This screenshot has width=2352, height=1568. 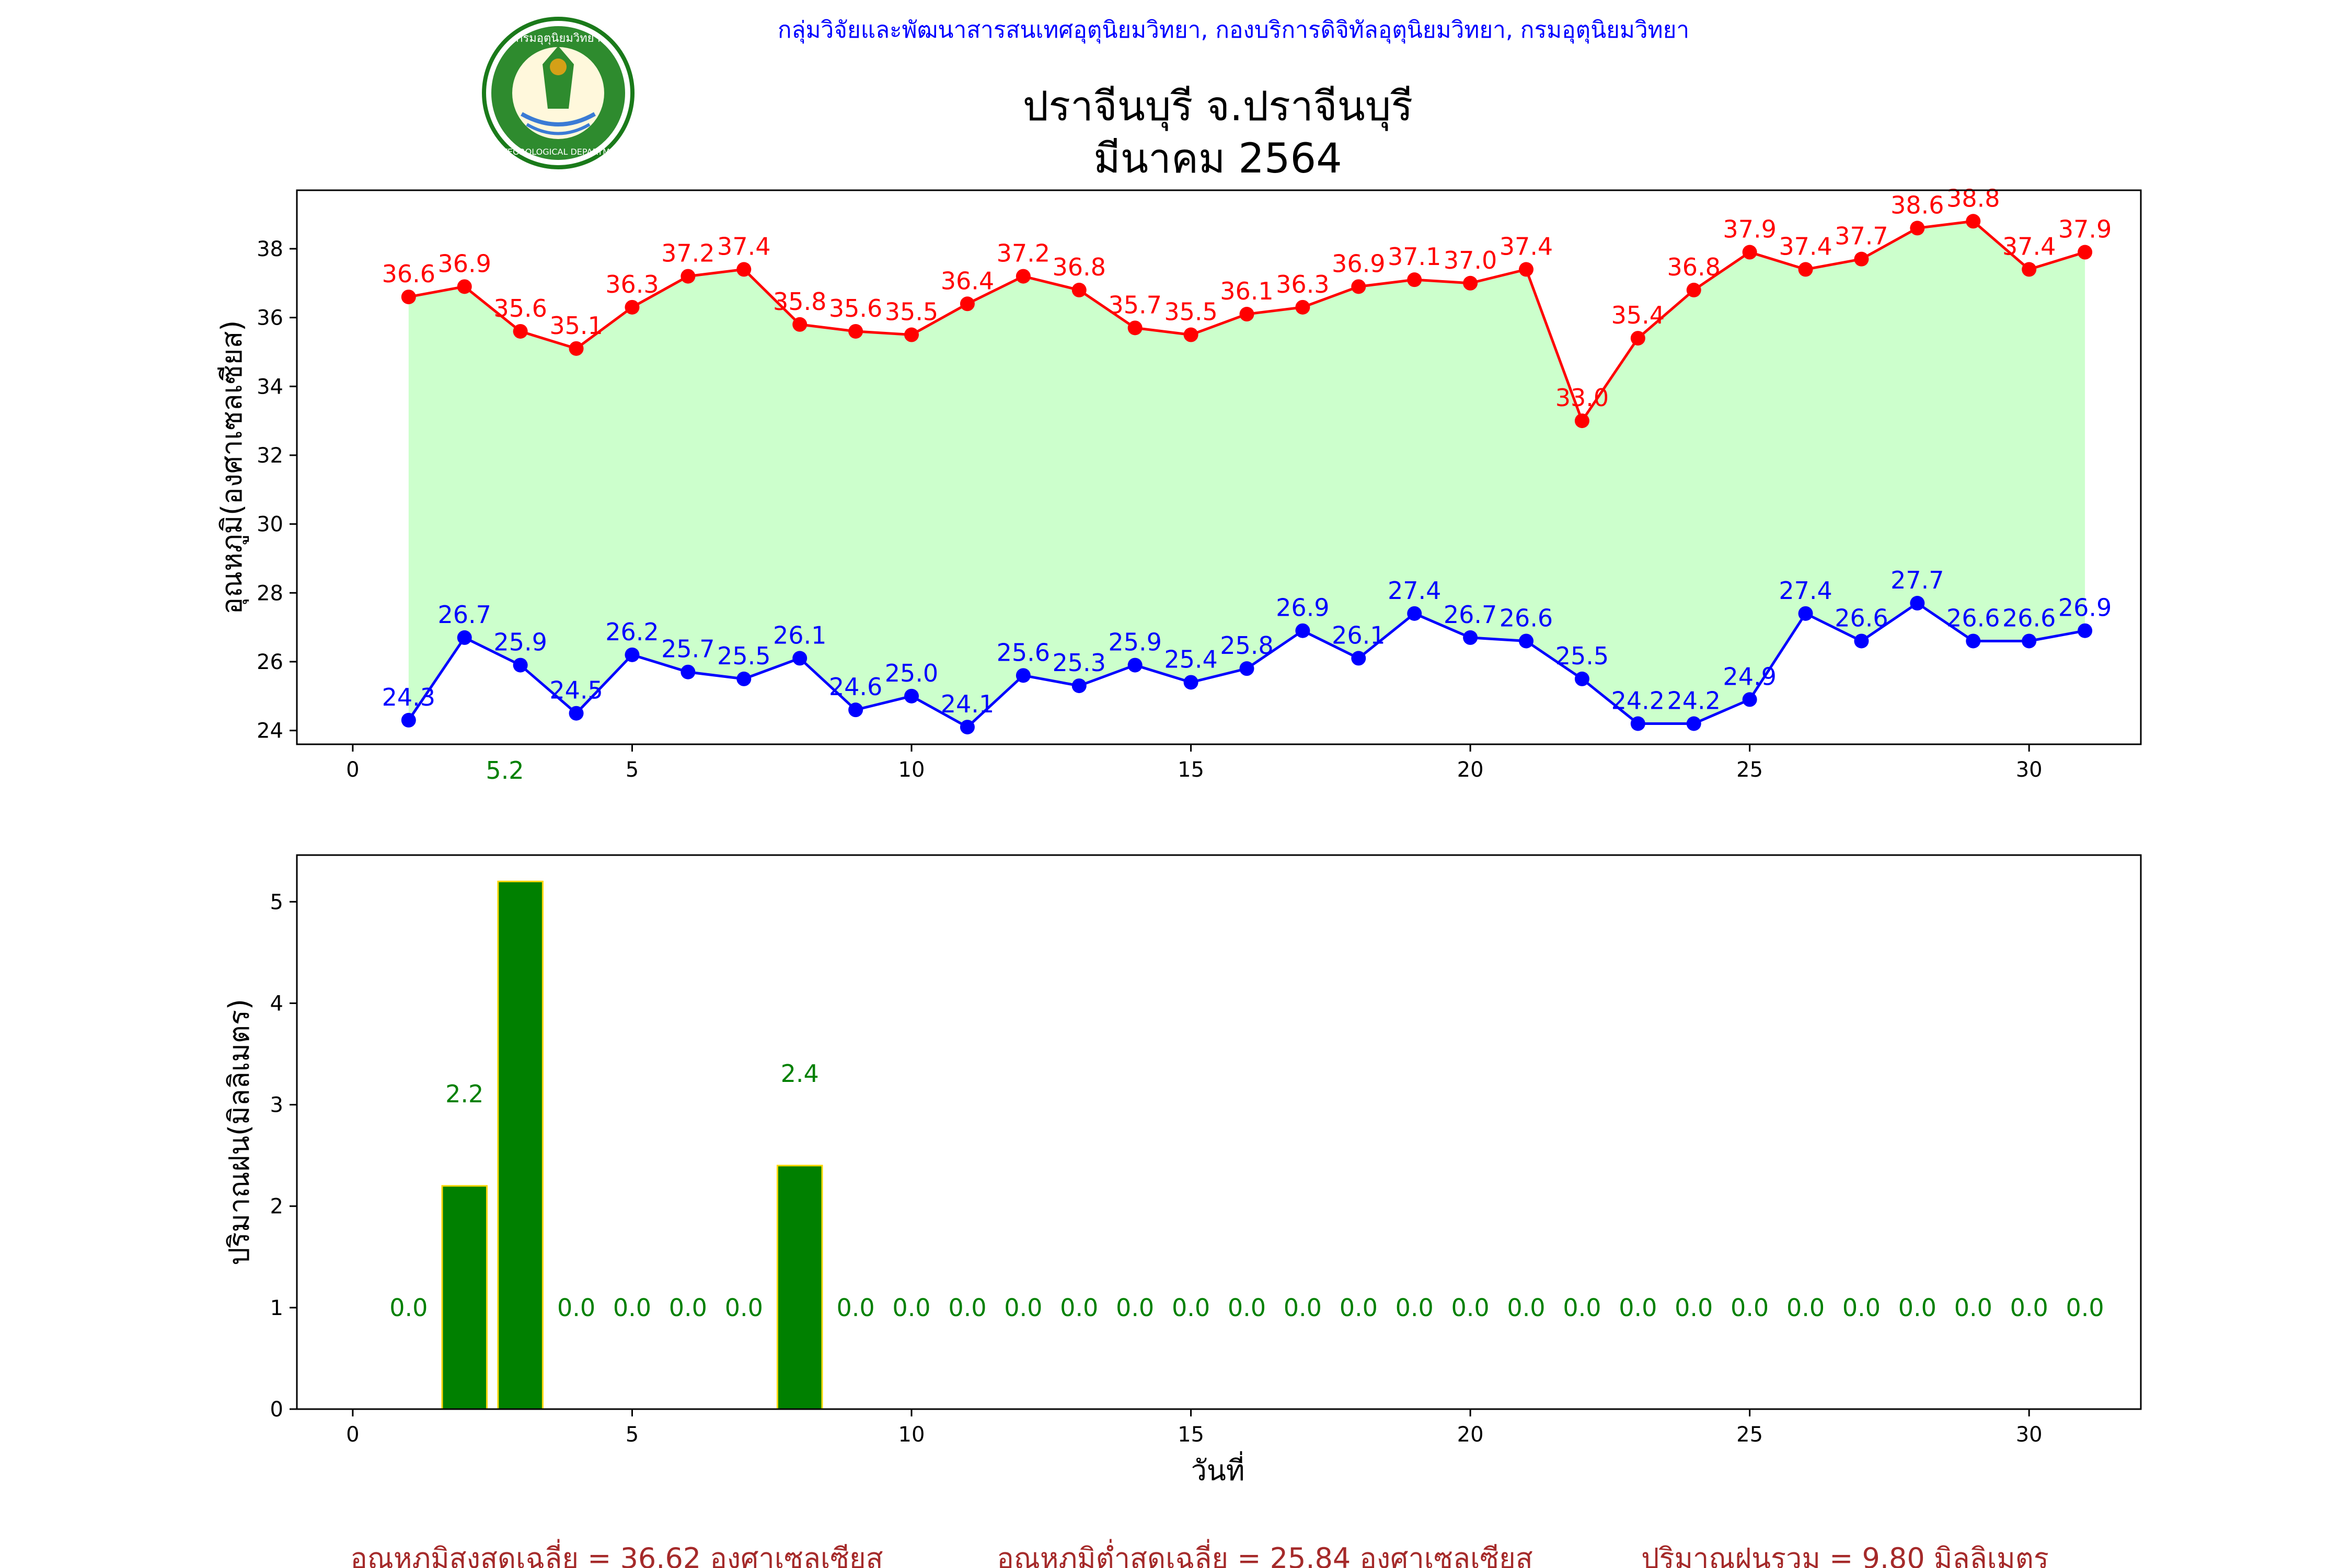 I want to click on y-tick-label: 0, so click(x=276, y=1410).